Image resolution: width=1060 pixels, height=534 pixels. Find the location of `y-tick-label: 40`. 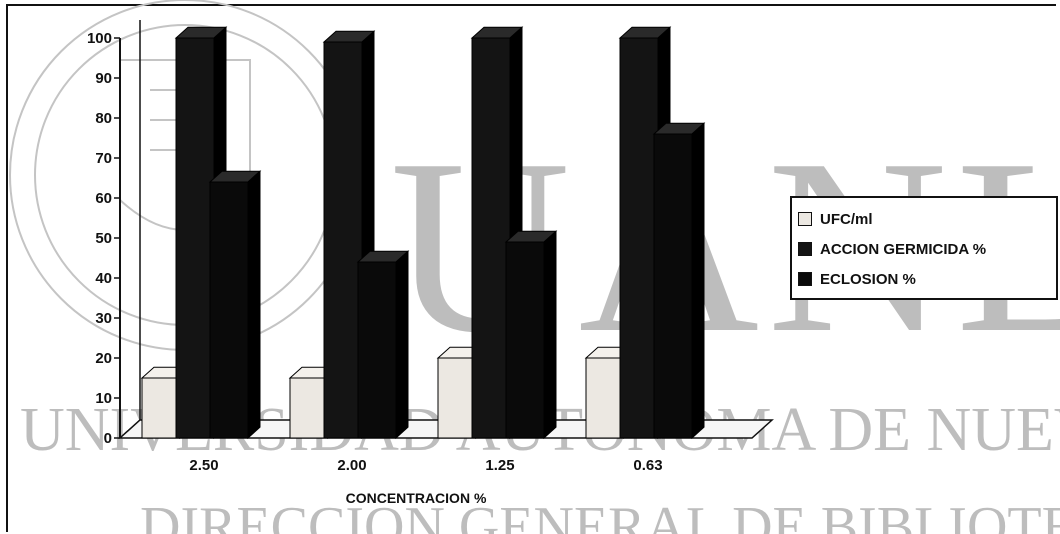

y-tick-label: 40 is located at coordinates (103, 278).